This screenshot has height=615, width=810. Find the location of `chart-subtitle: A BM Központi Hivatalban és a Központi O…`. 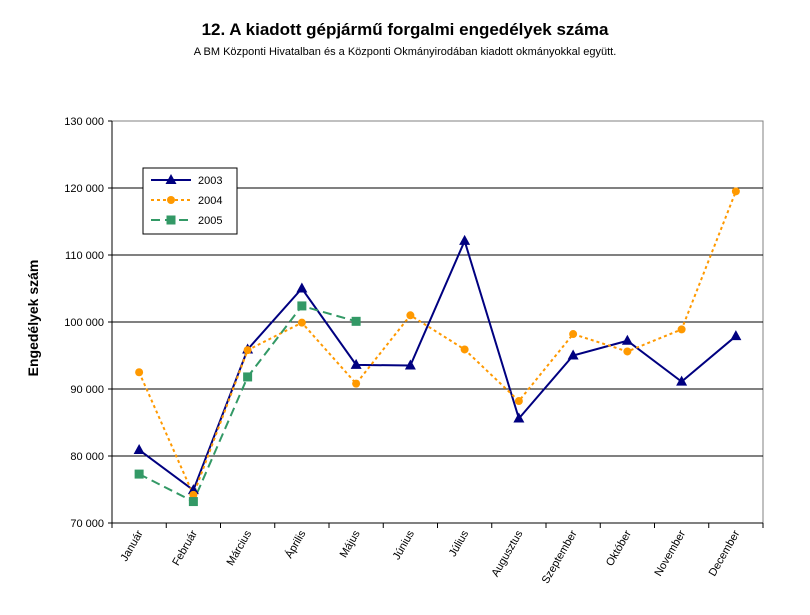

chart-subtitle: A BM Központi Hivatalban és a Központi O… is located at coordinates (405, 52).